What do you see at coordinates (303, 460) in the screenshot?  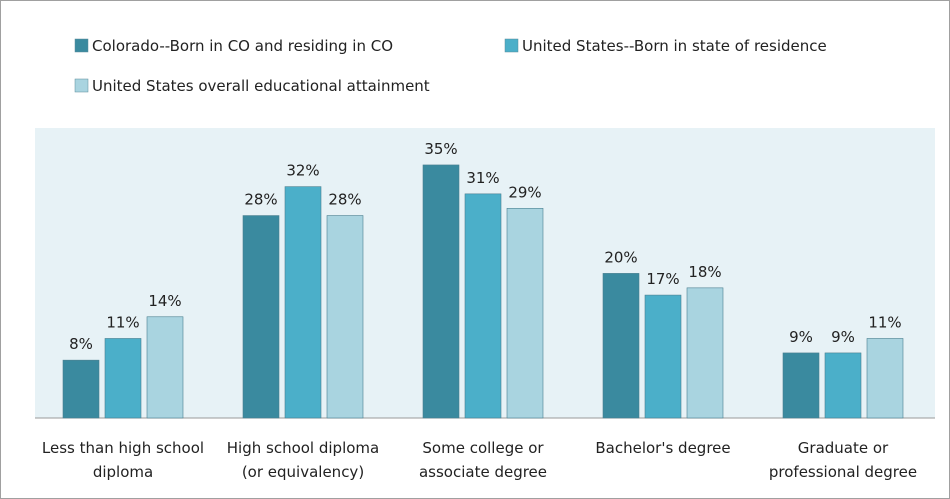 I see `x-tick-label: High school diploma (or equivalency)` at bounding box center [303, 460].